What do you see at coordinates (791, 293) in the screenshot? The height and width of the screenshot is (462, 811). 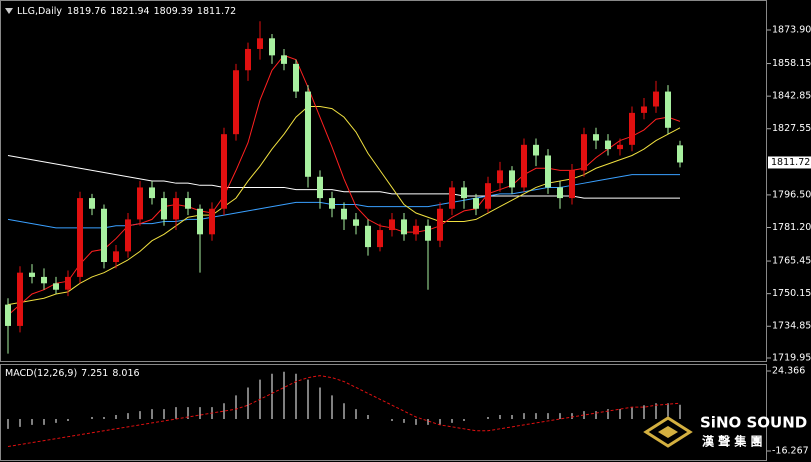 I see `y-tick-label: 1750.15` at bounding box center [791, 293].